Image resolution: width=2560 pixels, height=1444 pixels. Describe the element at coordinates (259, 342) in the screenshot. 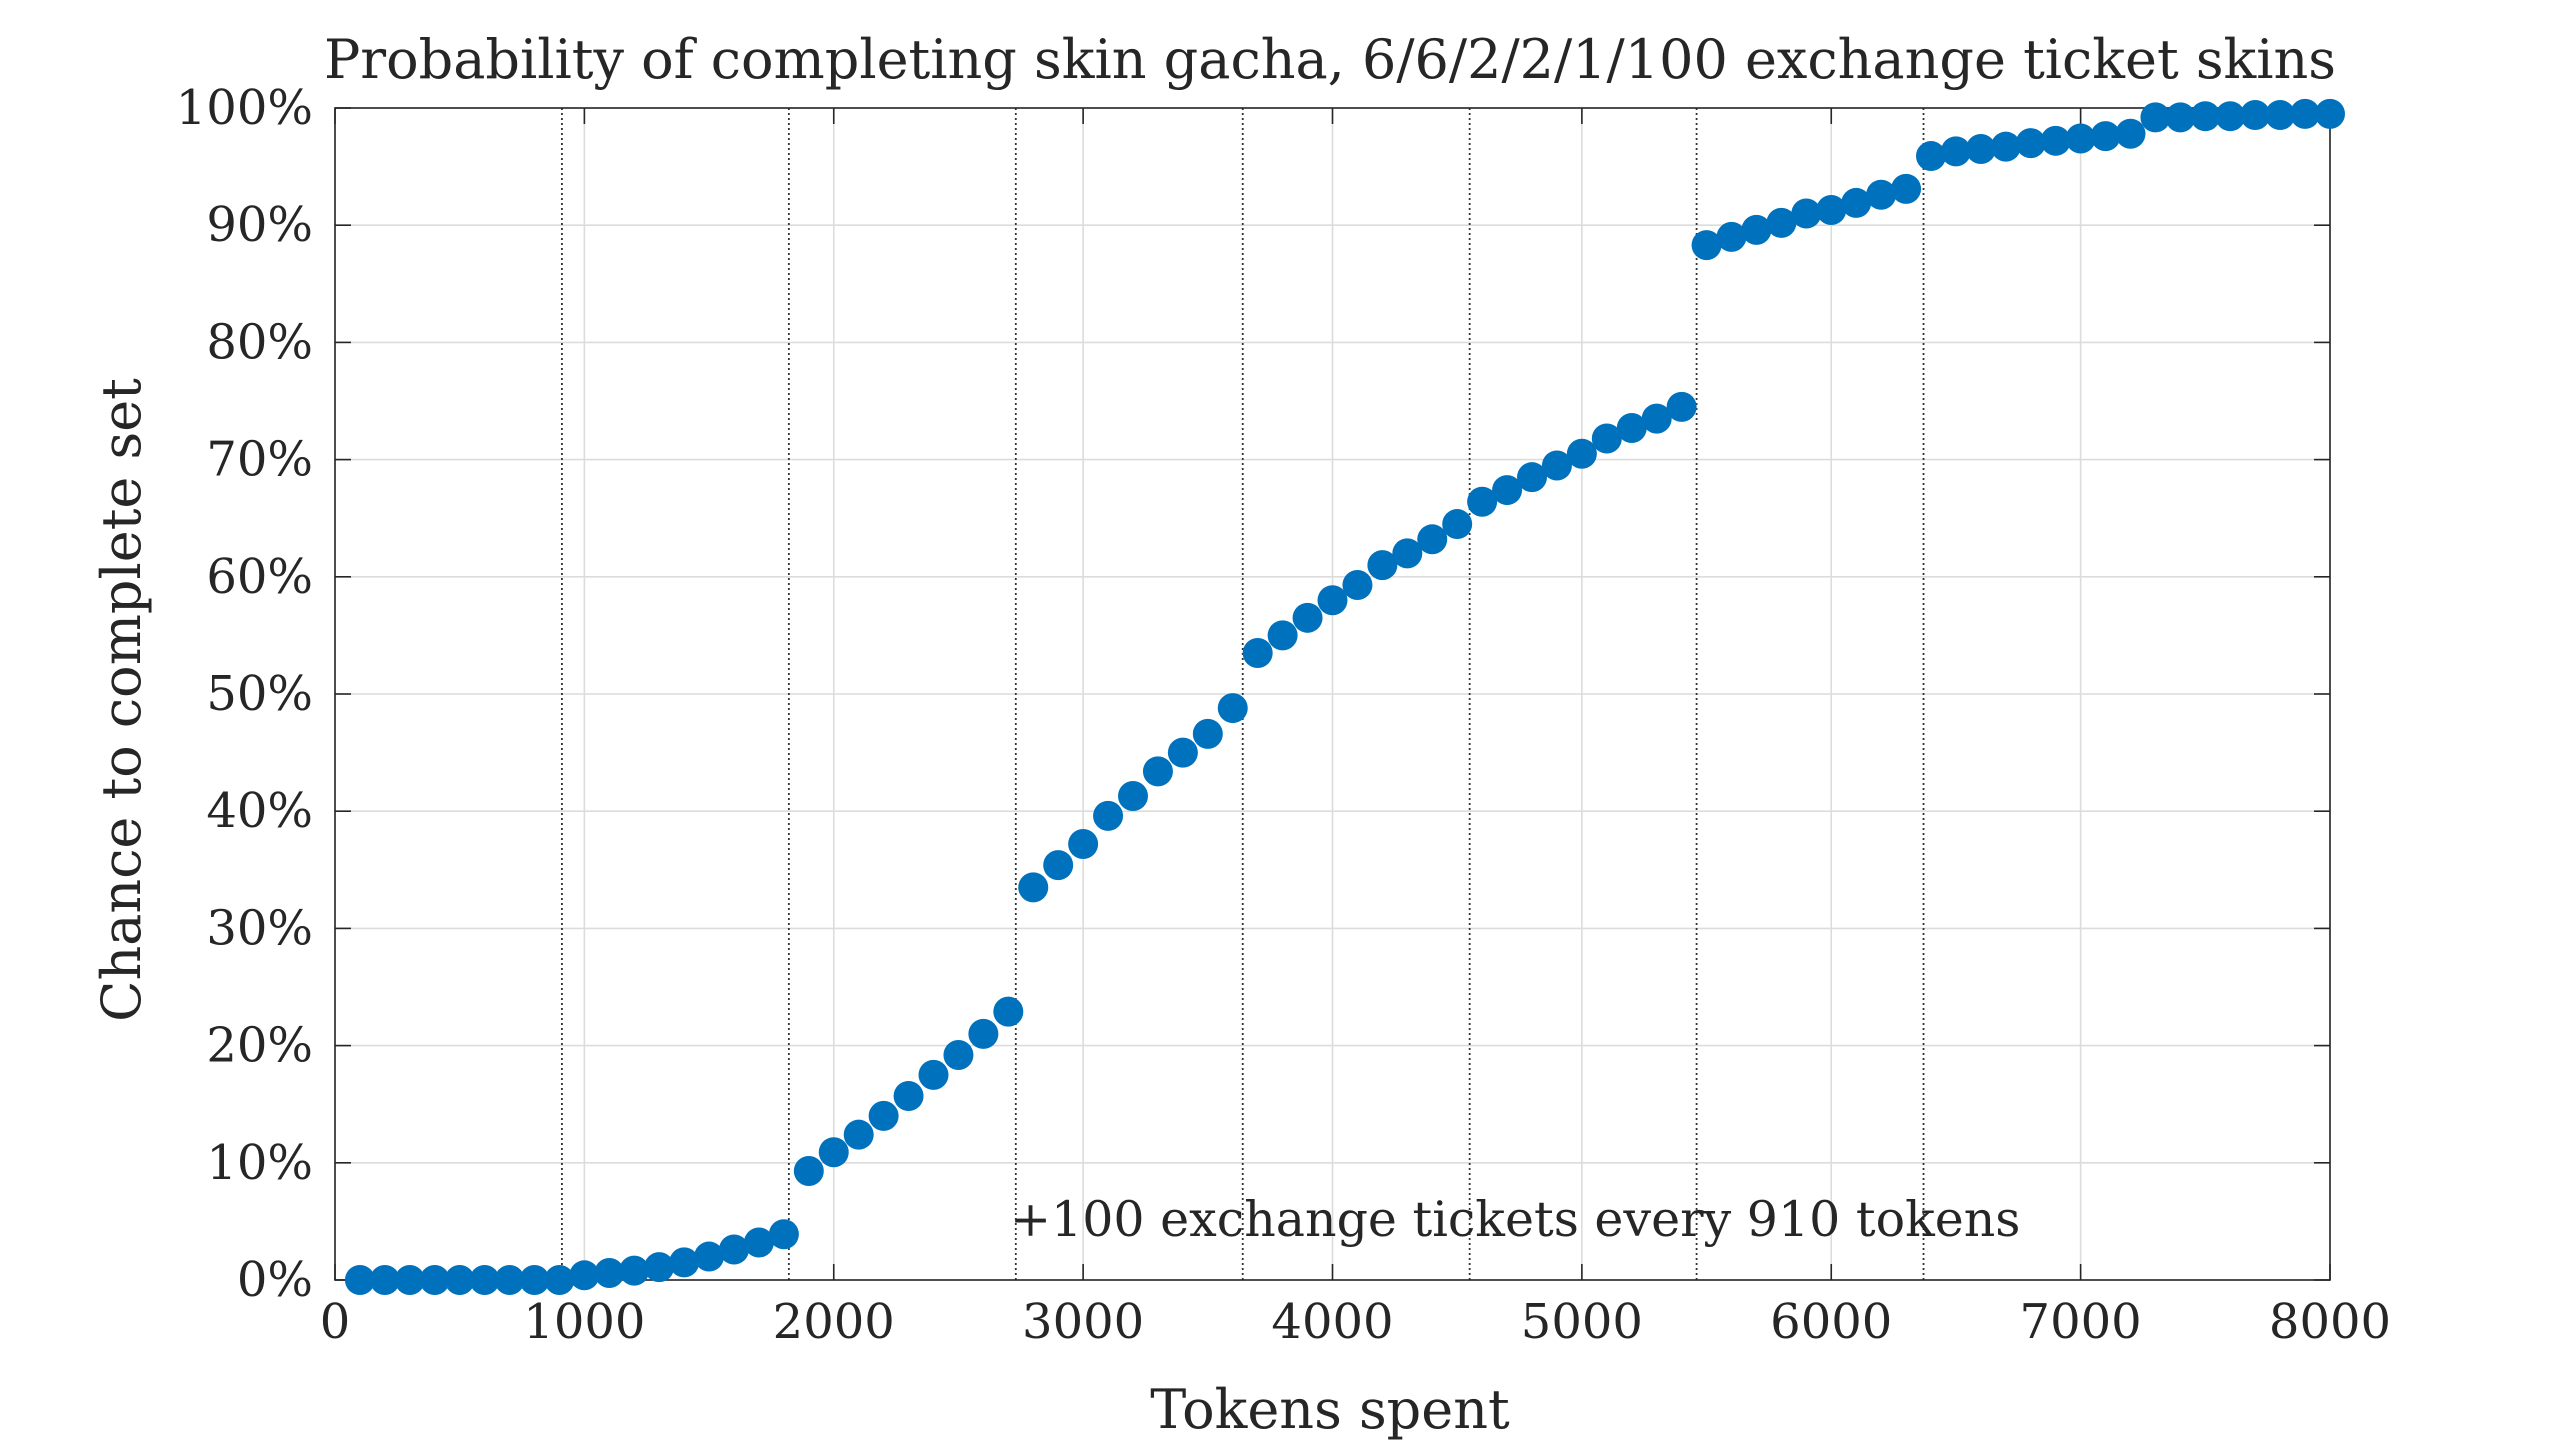

I see `y-tick-label: 80%` at that location.